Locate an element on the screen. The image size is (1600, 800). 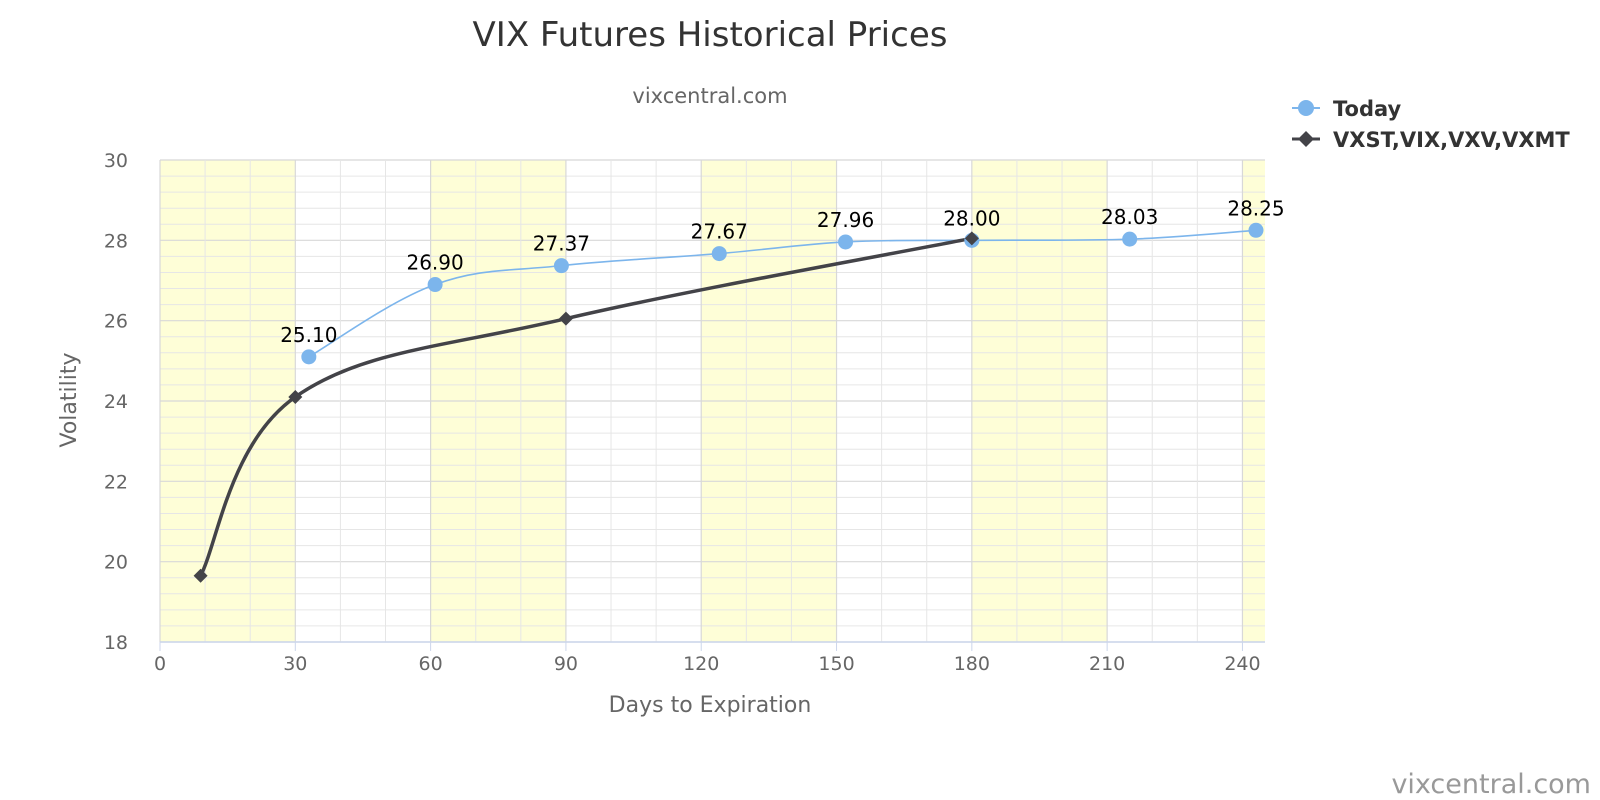
data-label-today: 28.25 is located at coordinates (1255, 208).